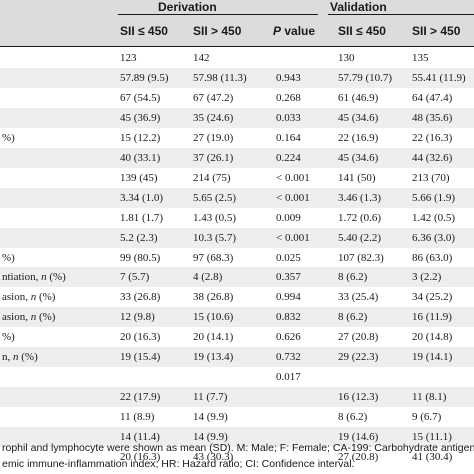  Describe the element at coordinates (427, 277) in the screenshot. I see `validation-high-cell: 3 (2.2)` at that location.